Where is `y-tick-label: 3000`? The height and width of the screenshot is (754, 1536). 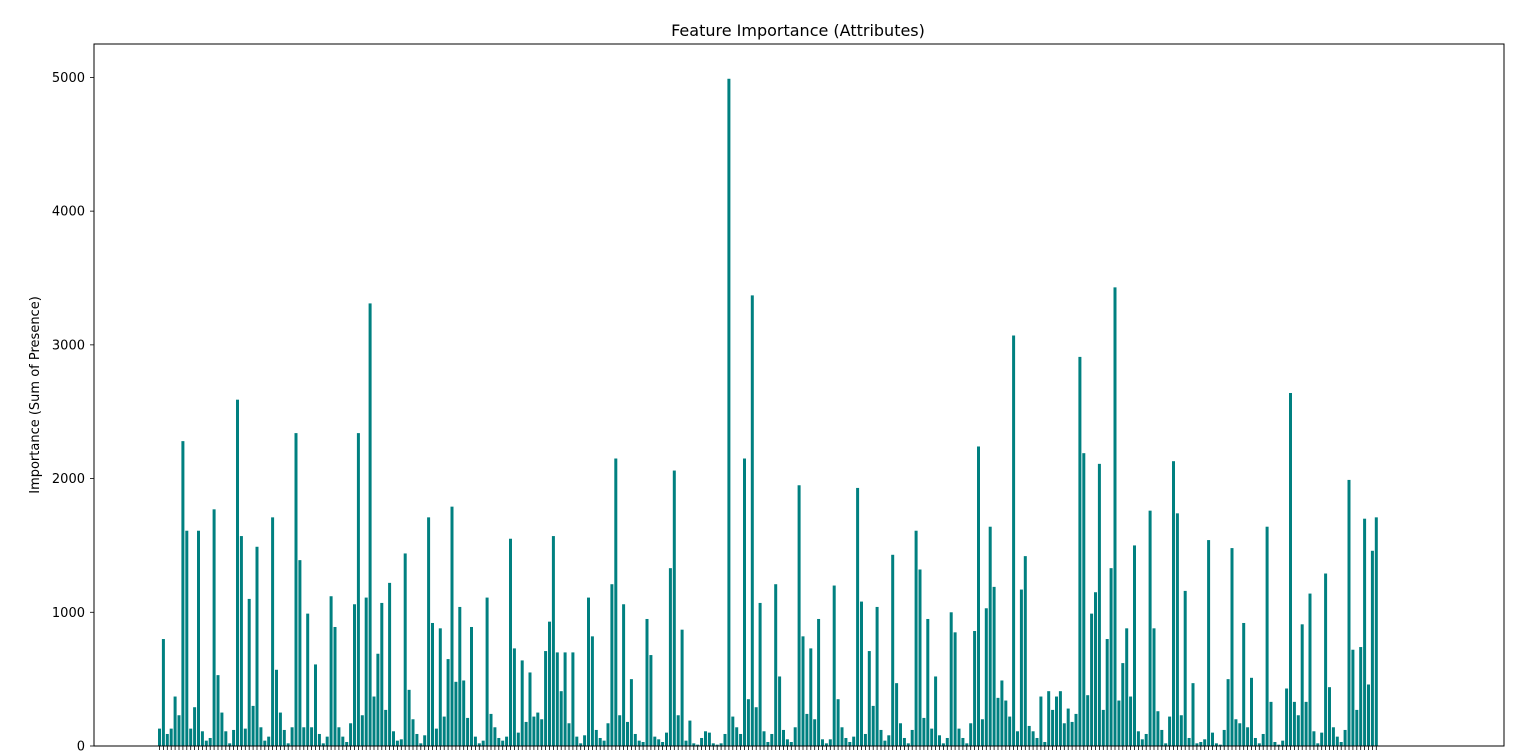
y-tick-label: 3000 is located at coordinates (68, 345).